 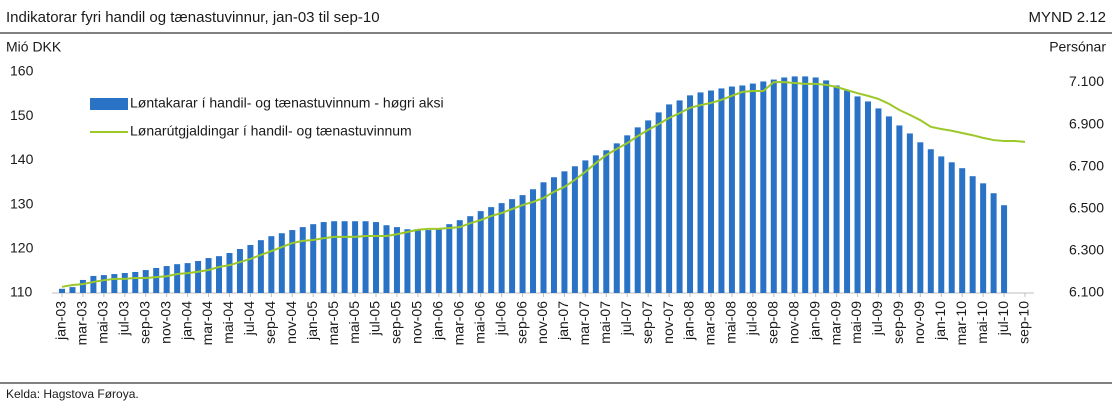 What do you see at coordinates (22, 248) in the screenshot?
I see `y-tick-label: 120` at bounding box center [22, 248].